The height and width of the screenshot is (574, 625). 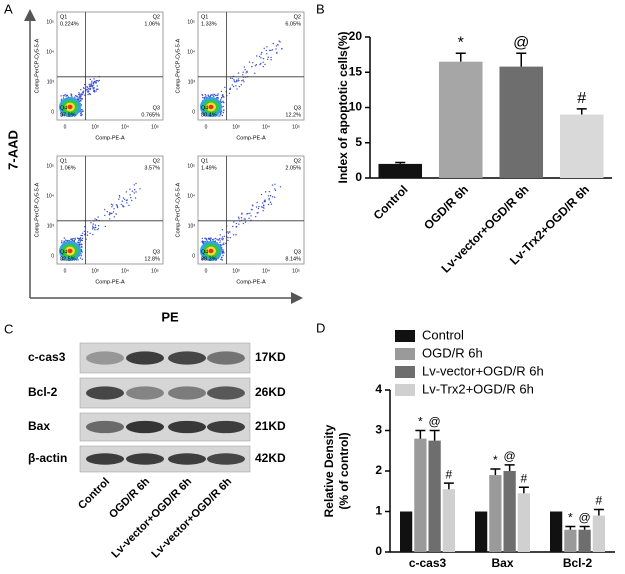 I want to click on plot-x-tick: 10³, so click(x=236, y=127).